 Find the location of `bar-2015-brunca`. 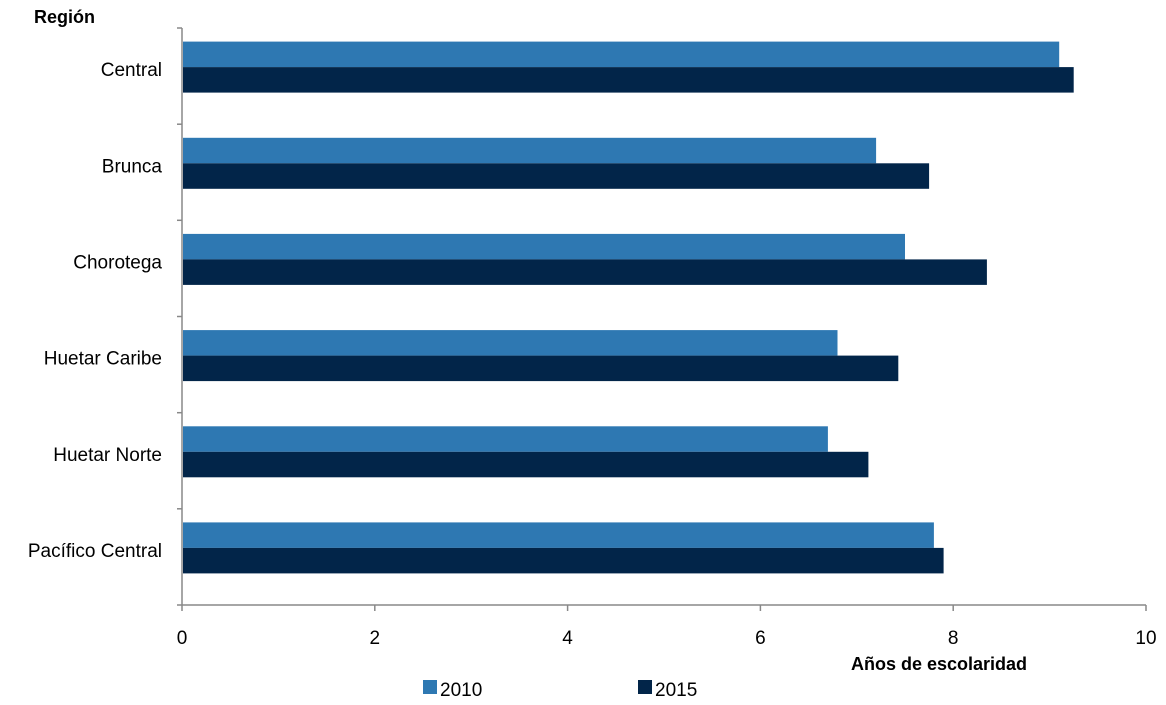

bar-2015-brunca is located at coordinates (556, 176).